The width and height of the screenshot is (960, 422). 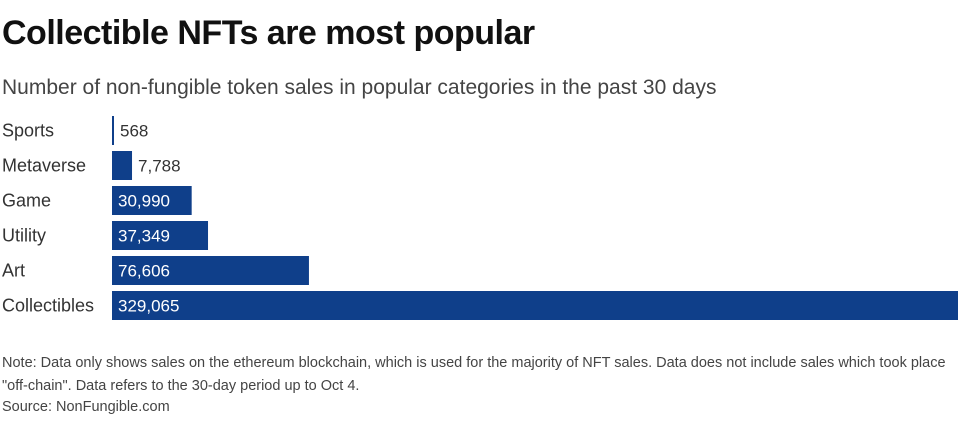 I want to click on bar-metaverse, so click(x=122, y=165).